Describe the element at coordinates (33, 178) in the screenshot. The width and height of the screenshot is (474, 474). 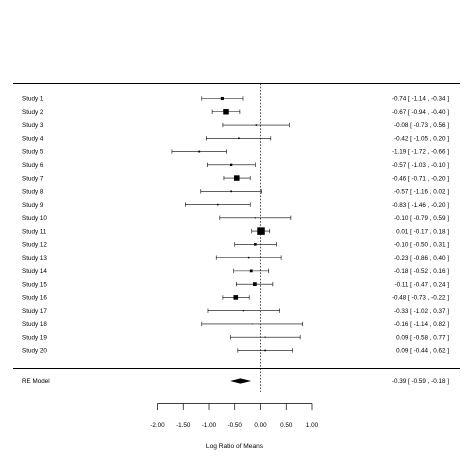
I see `study-label: Study 7` at that location.